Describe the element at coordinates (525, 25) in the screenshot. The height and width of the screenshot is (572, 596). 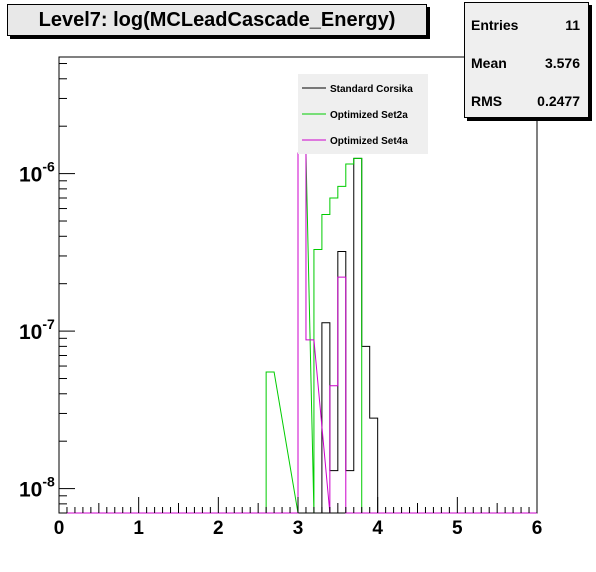
I see `stat-entries-row: Entries 11` at that location.